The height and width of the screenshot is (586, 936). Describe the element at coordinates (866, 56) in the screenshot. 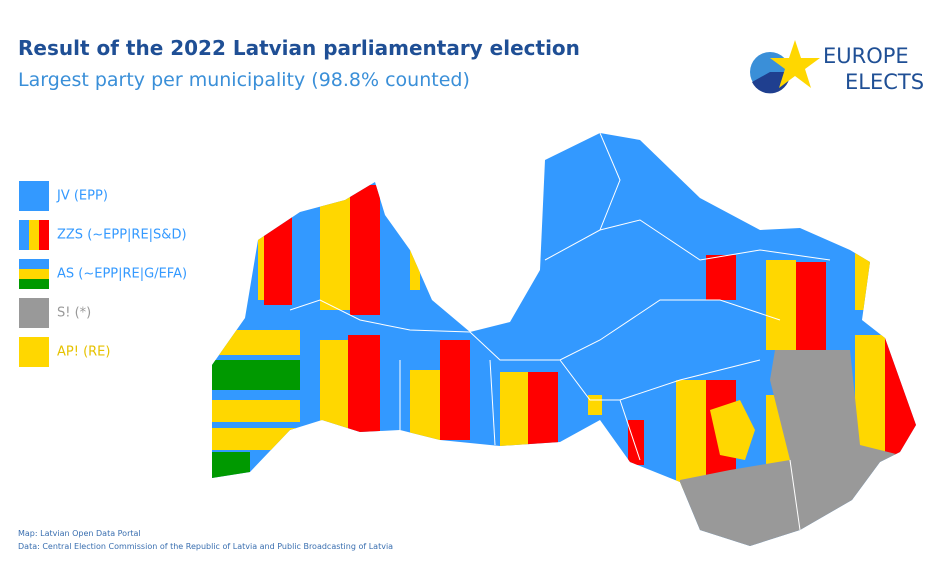

I see `logo-text: EUROPE` at that location.